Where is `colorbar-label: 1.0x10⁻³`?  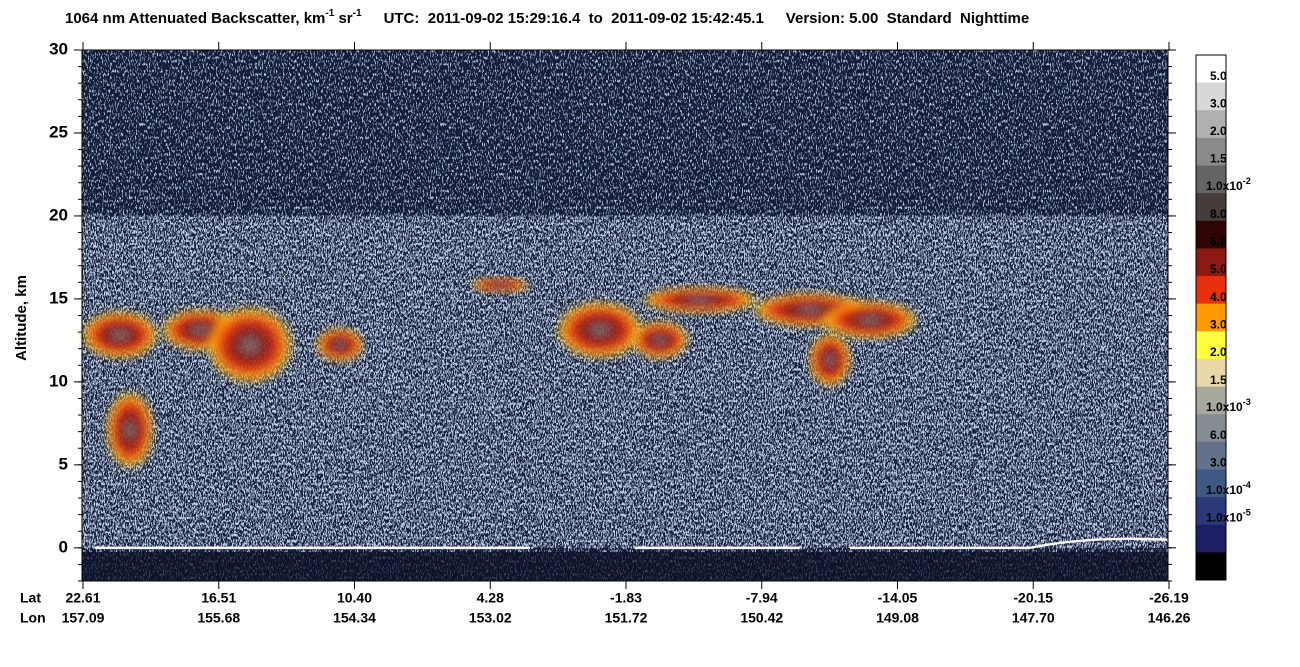
colorbar-label: 1.0x10⁻³ is located at coordinates (1228, 406).